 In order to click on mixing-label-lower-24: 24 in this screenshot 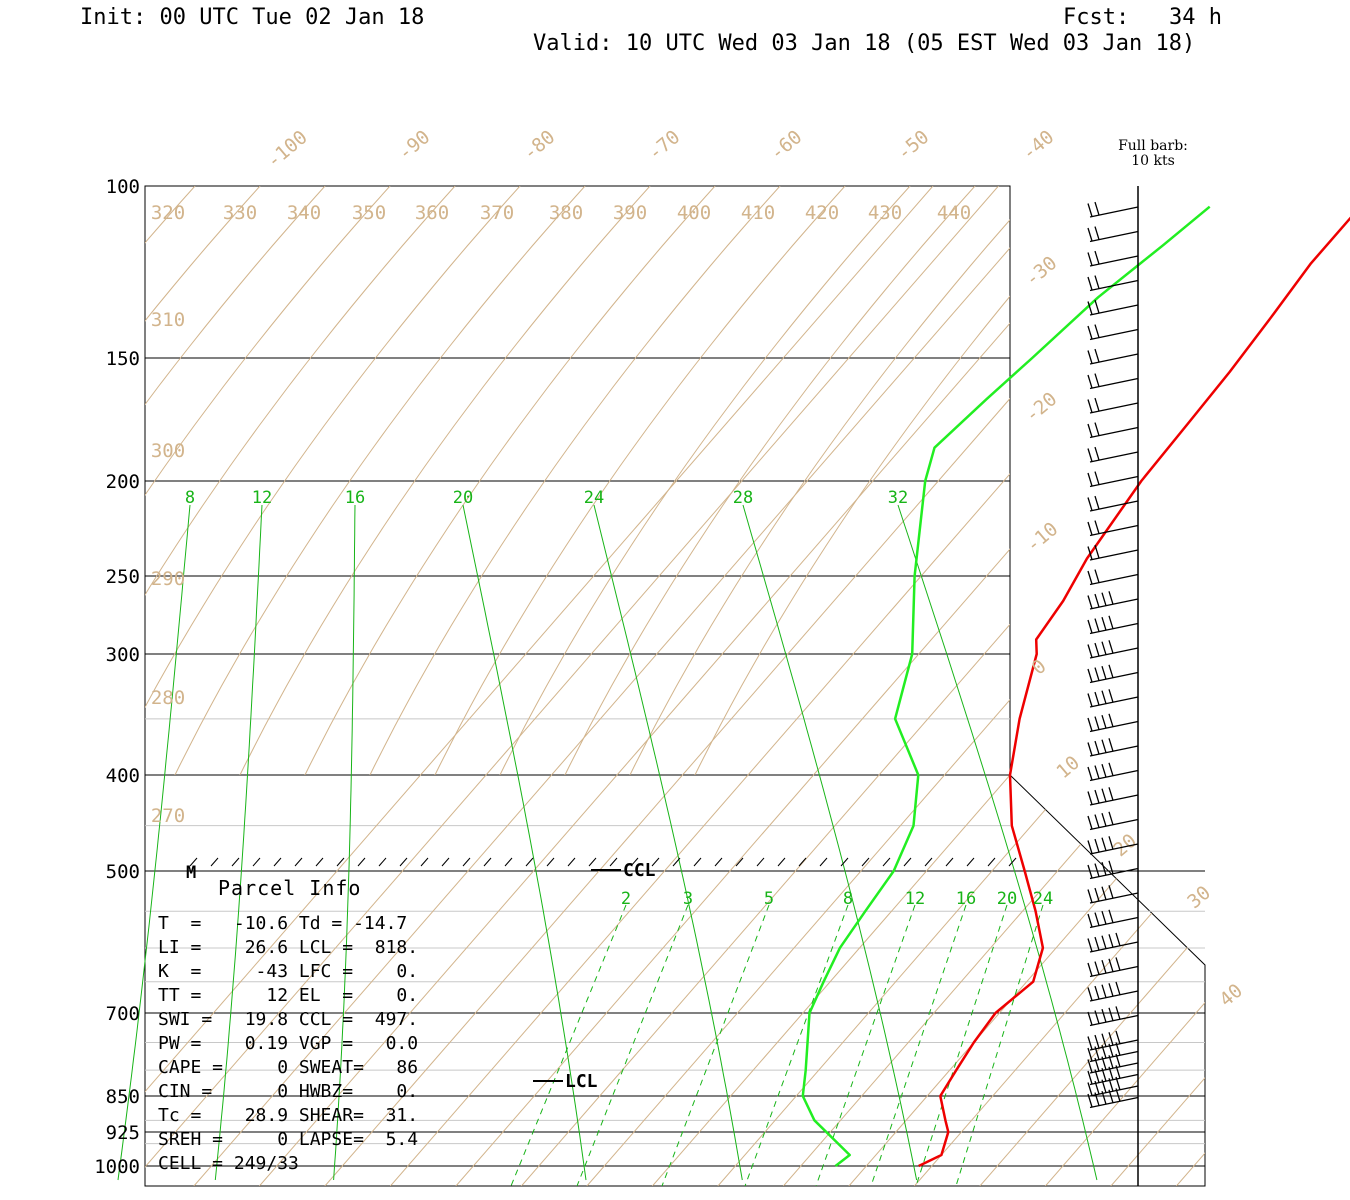, I will do `click(1043, 899)`.